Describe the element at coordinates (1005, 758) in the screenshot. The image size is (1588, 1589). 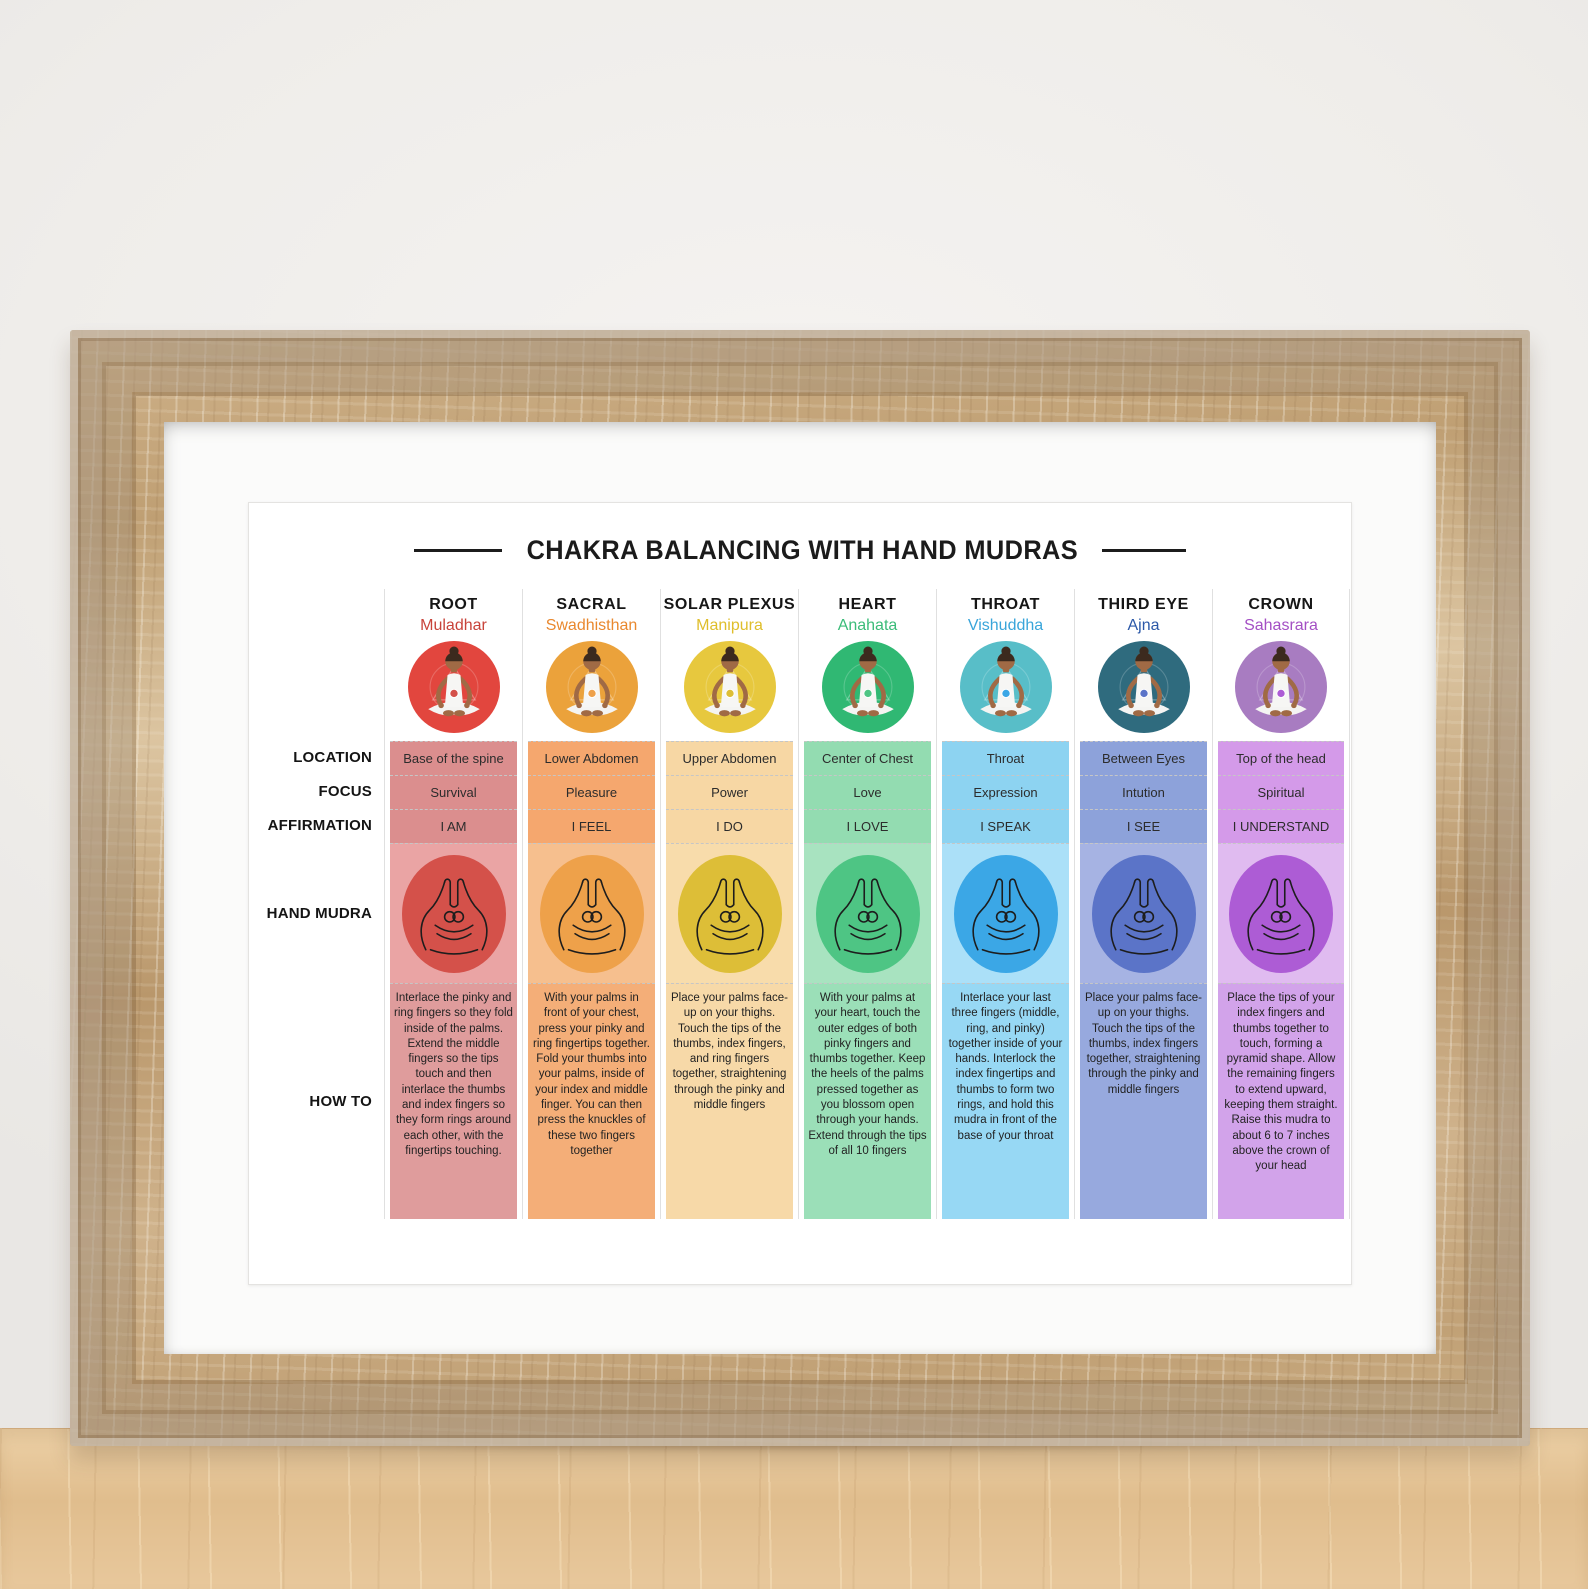
I see `location-cell: Throat` at that location.